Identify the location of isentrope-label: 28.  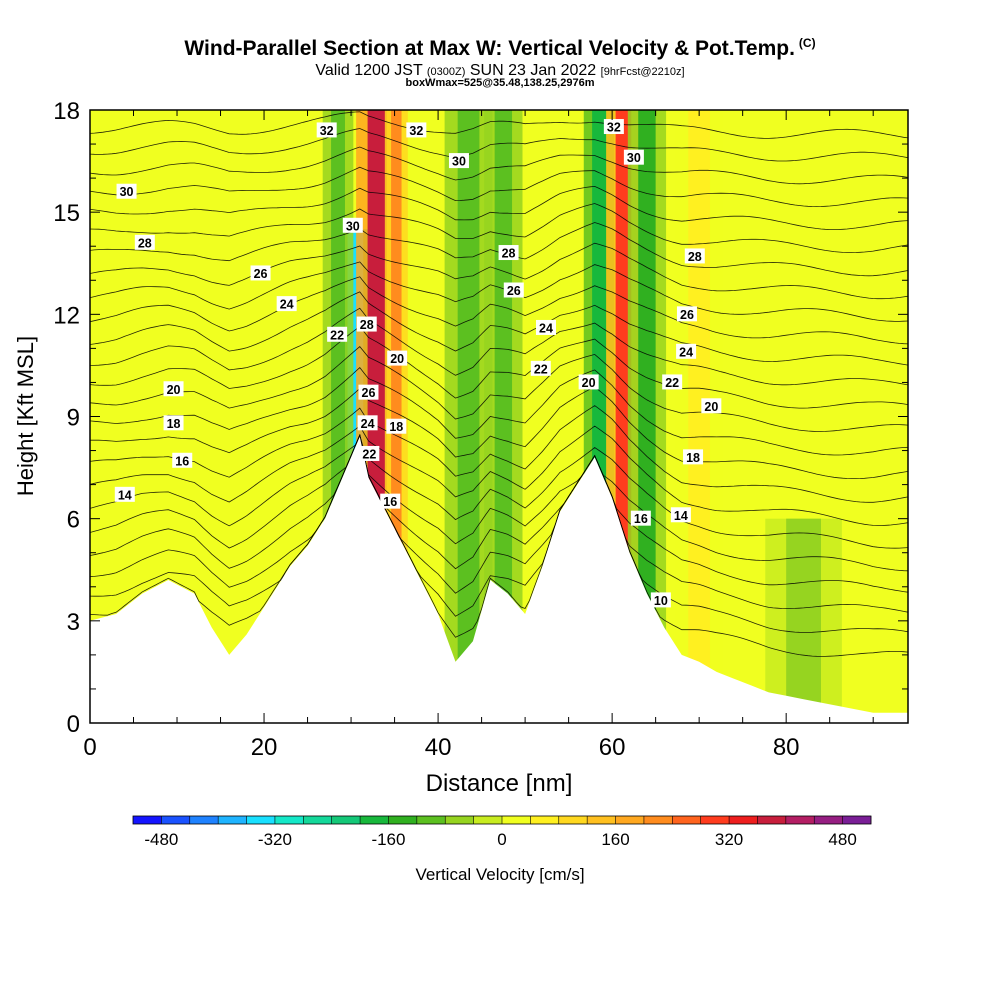
(366, 324).